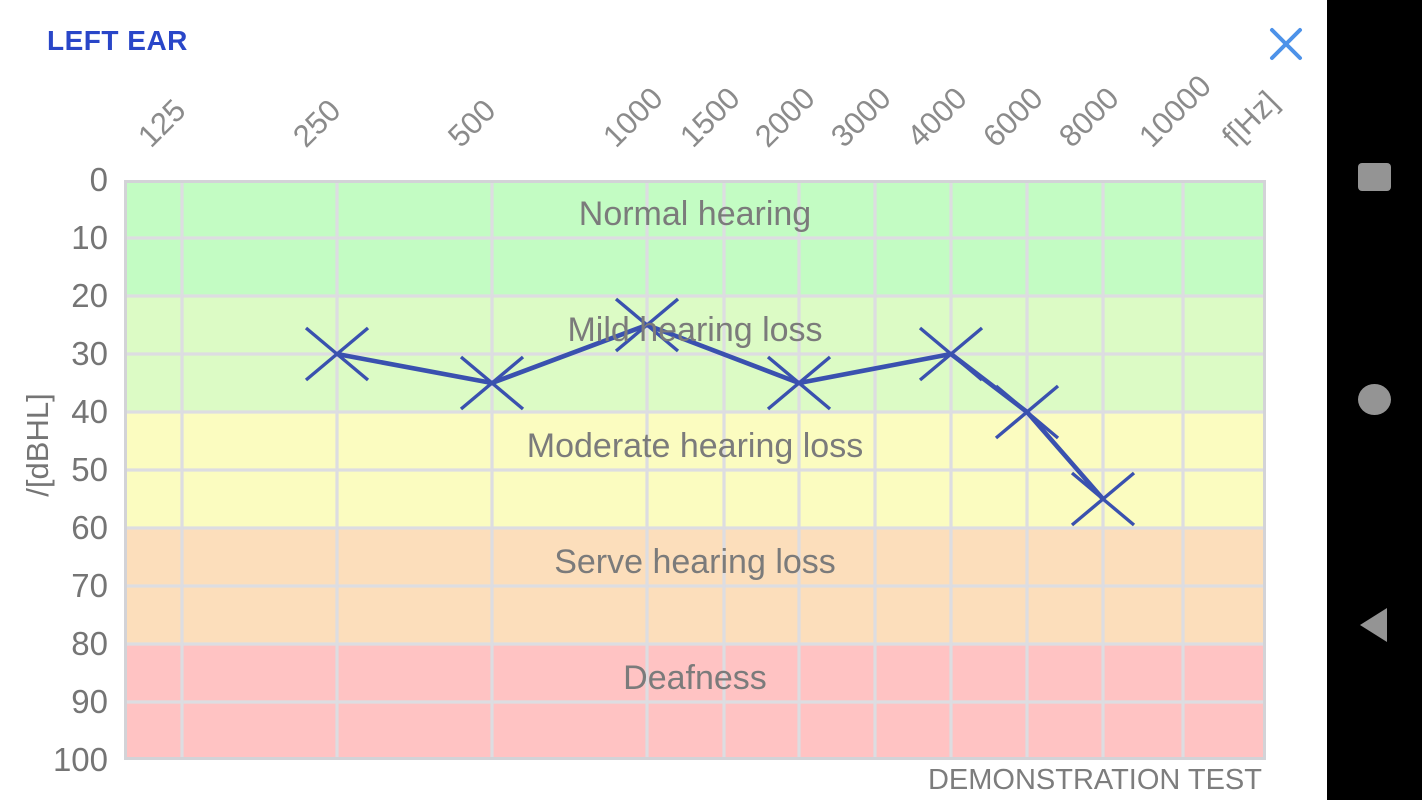 This screenshot has width=1422, height=800. Describe the element at coordinates (1094, 780) in the screenshot. I see `demonstration-note: DEMONSTRATION TEST` at that location.